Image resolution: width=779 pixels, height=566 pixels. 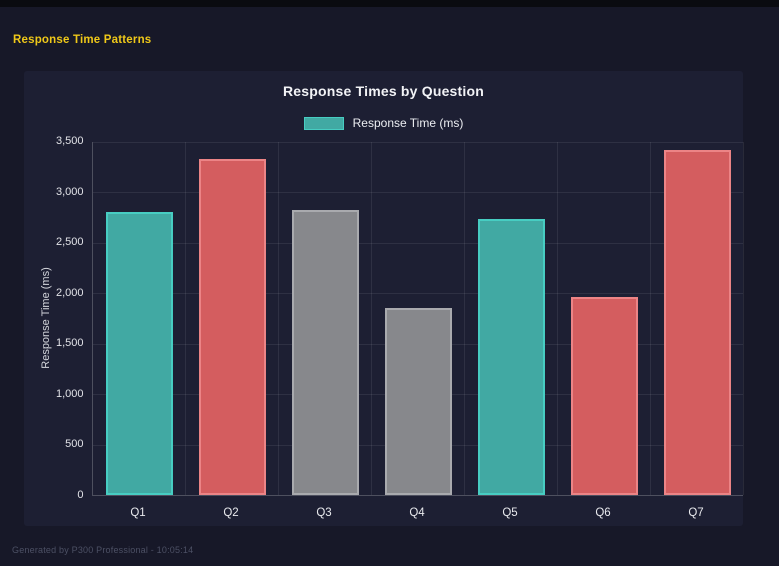 What do you see at coordinates (69, 292) in the screenshot?
I see `y-tick-label: 2,000` at bounding box center [69, 292].